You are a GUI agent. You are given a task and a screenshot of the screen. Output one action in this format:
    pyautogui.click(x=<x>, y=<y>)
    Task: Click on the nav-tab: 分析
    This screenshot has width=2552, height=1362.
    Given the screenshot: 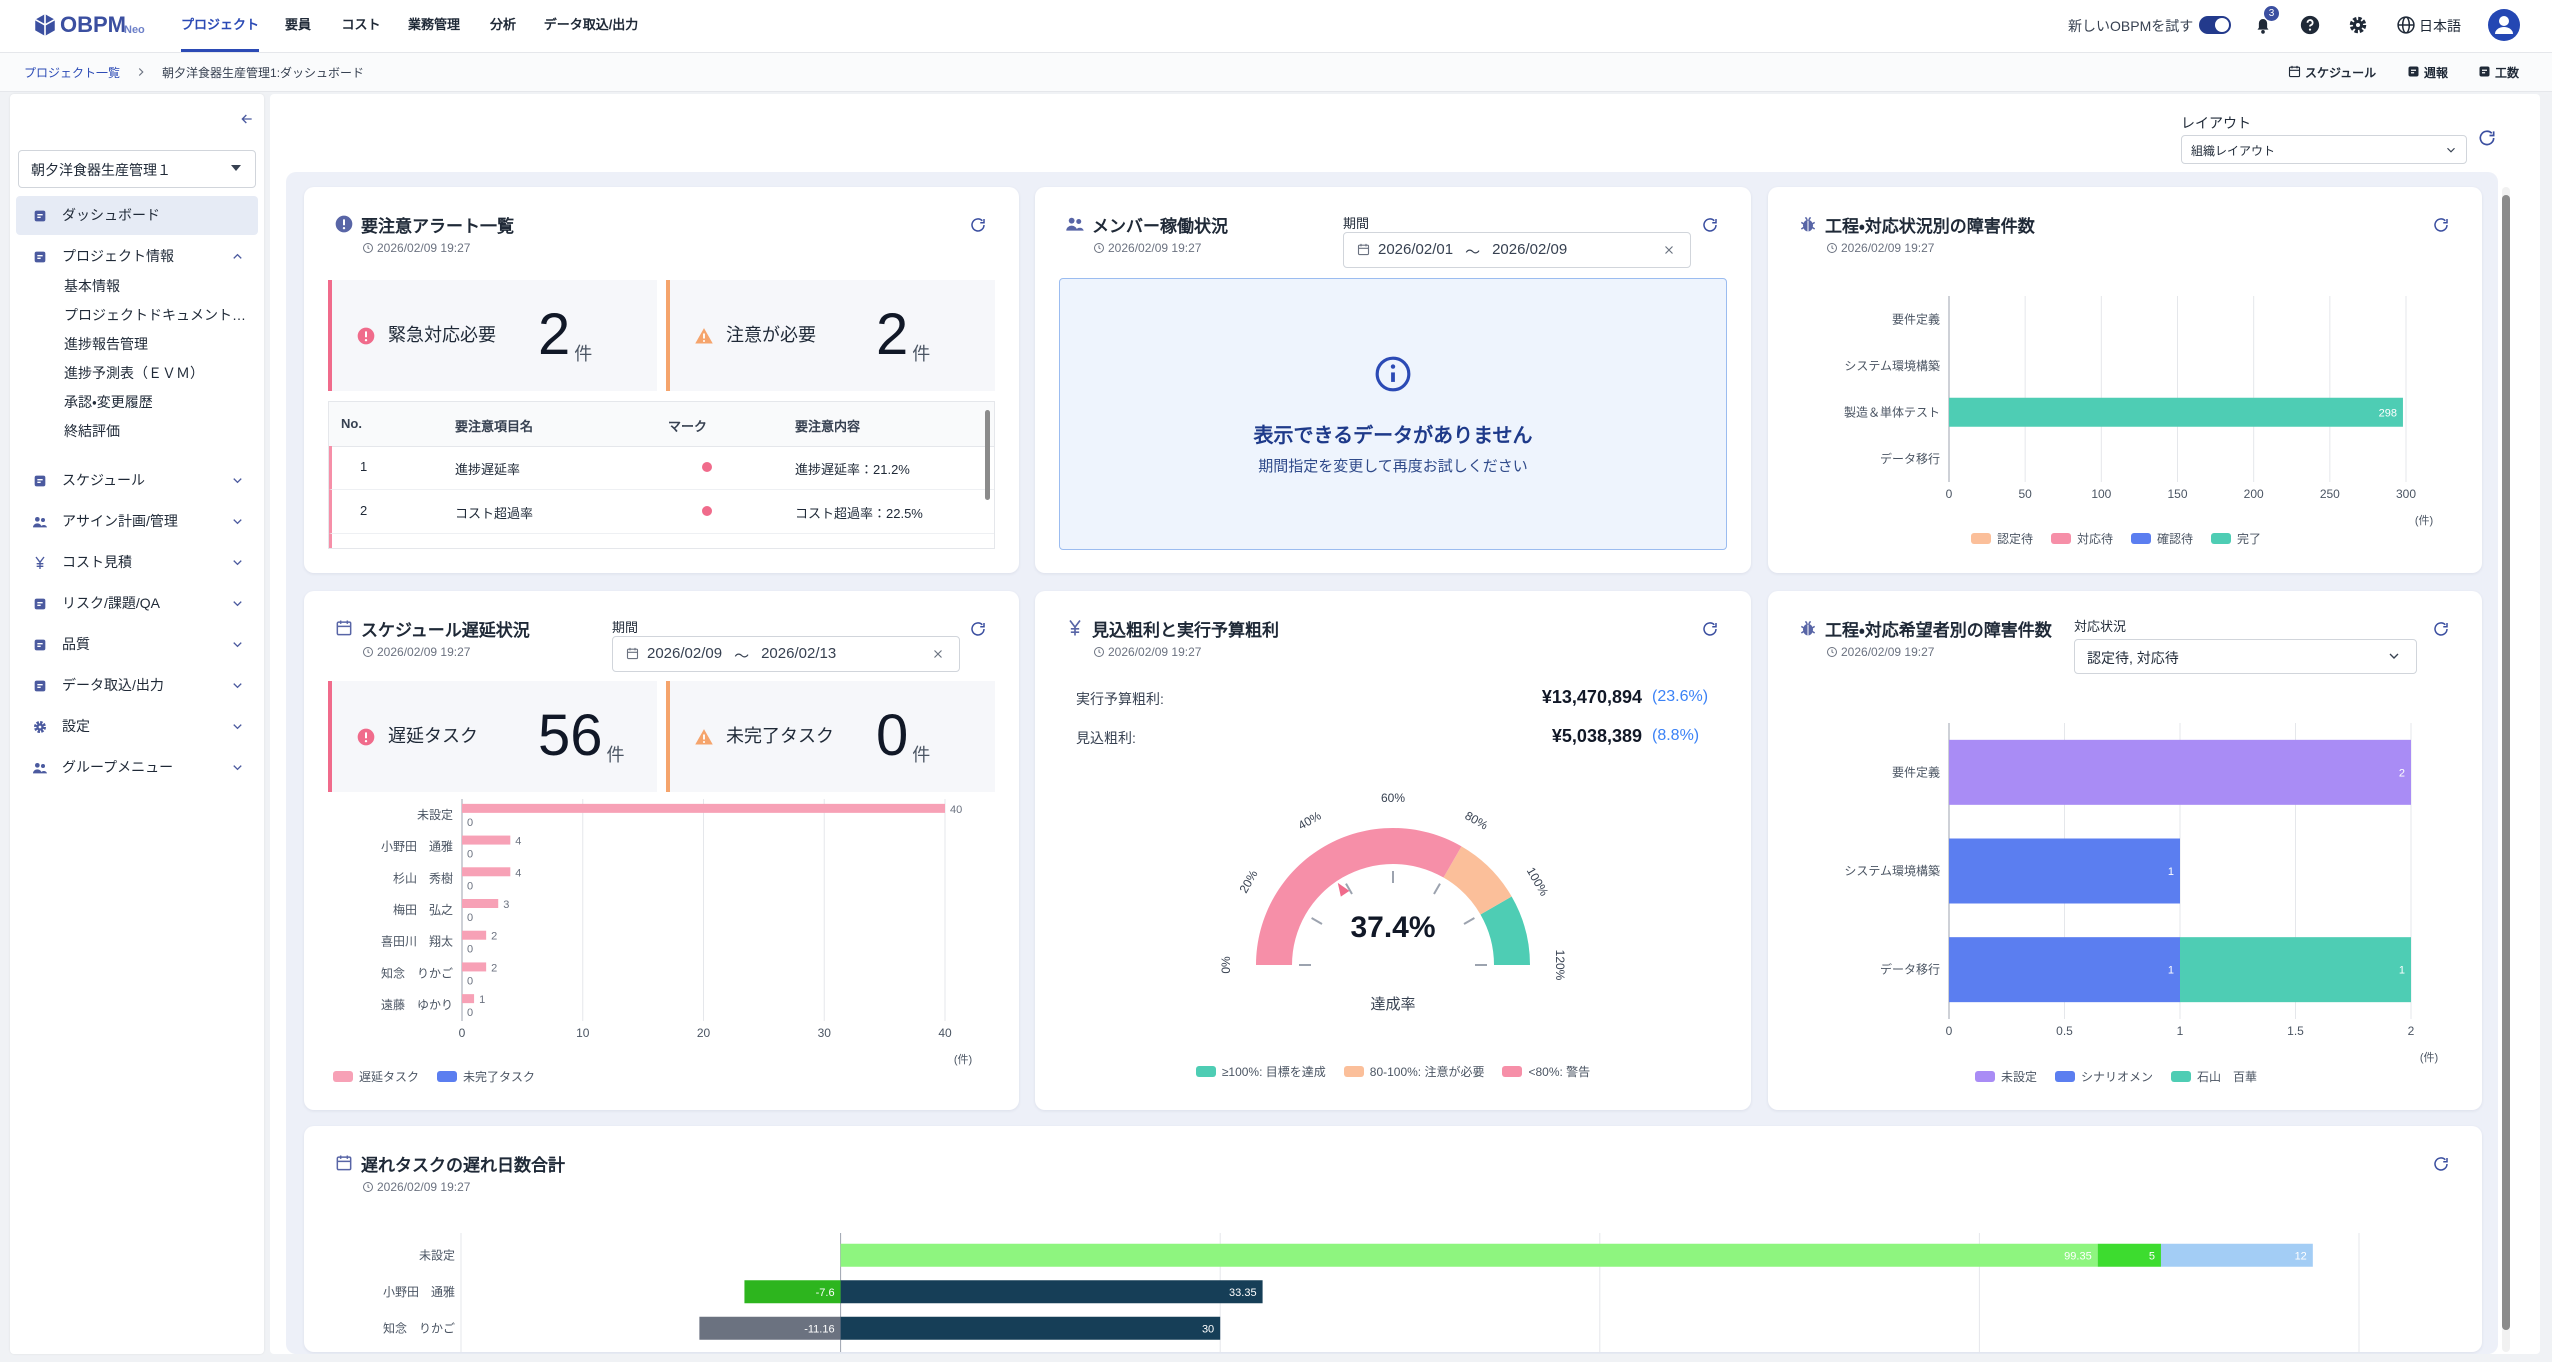 What is the action you would take?
    pyautogui.click(x=503, y=24)
    